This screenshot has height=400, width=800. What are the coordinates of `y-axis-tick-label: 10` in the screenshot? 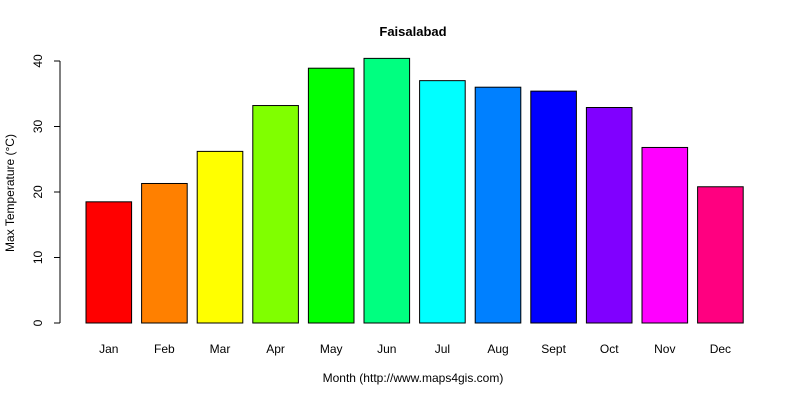 It's located at (38, 258).